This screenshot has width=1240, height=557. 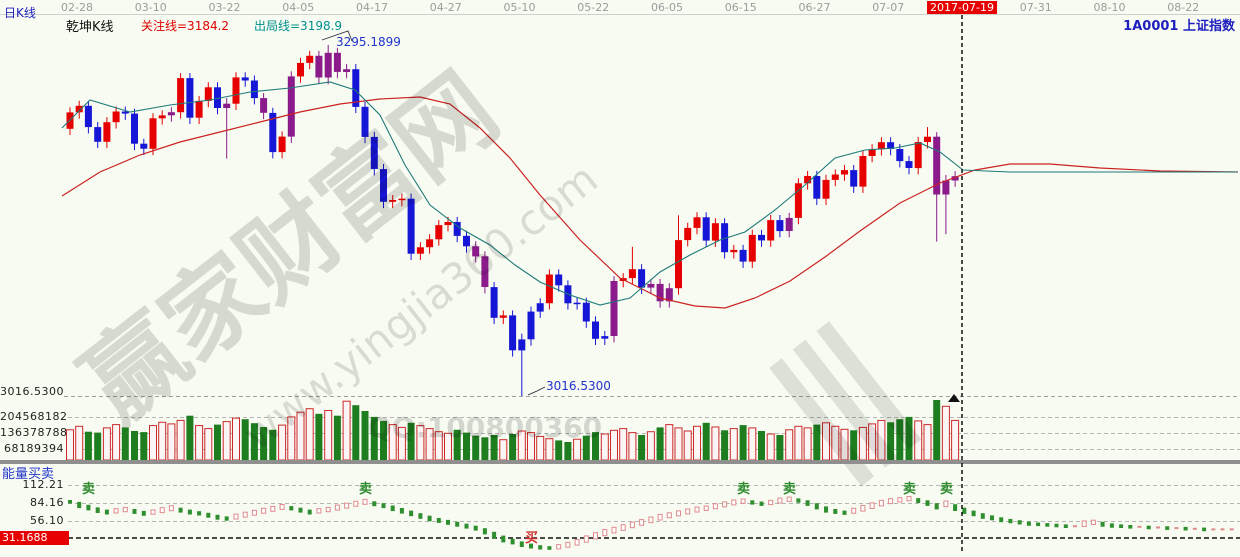 What do you see at coordinates (620, 462) in the screenshot?
I see `panel-separator` at bounding box center [620, 462].